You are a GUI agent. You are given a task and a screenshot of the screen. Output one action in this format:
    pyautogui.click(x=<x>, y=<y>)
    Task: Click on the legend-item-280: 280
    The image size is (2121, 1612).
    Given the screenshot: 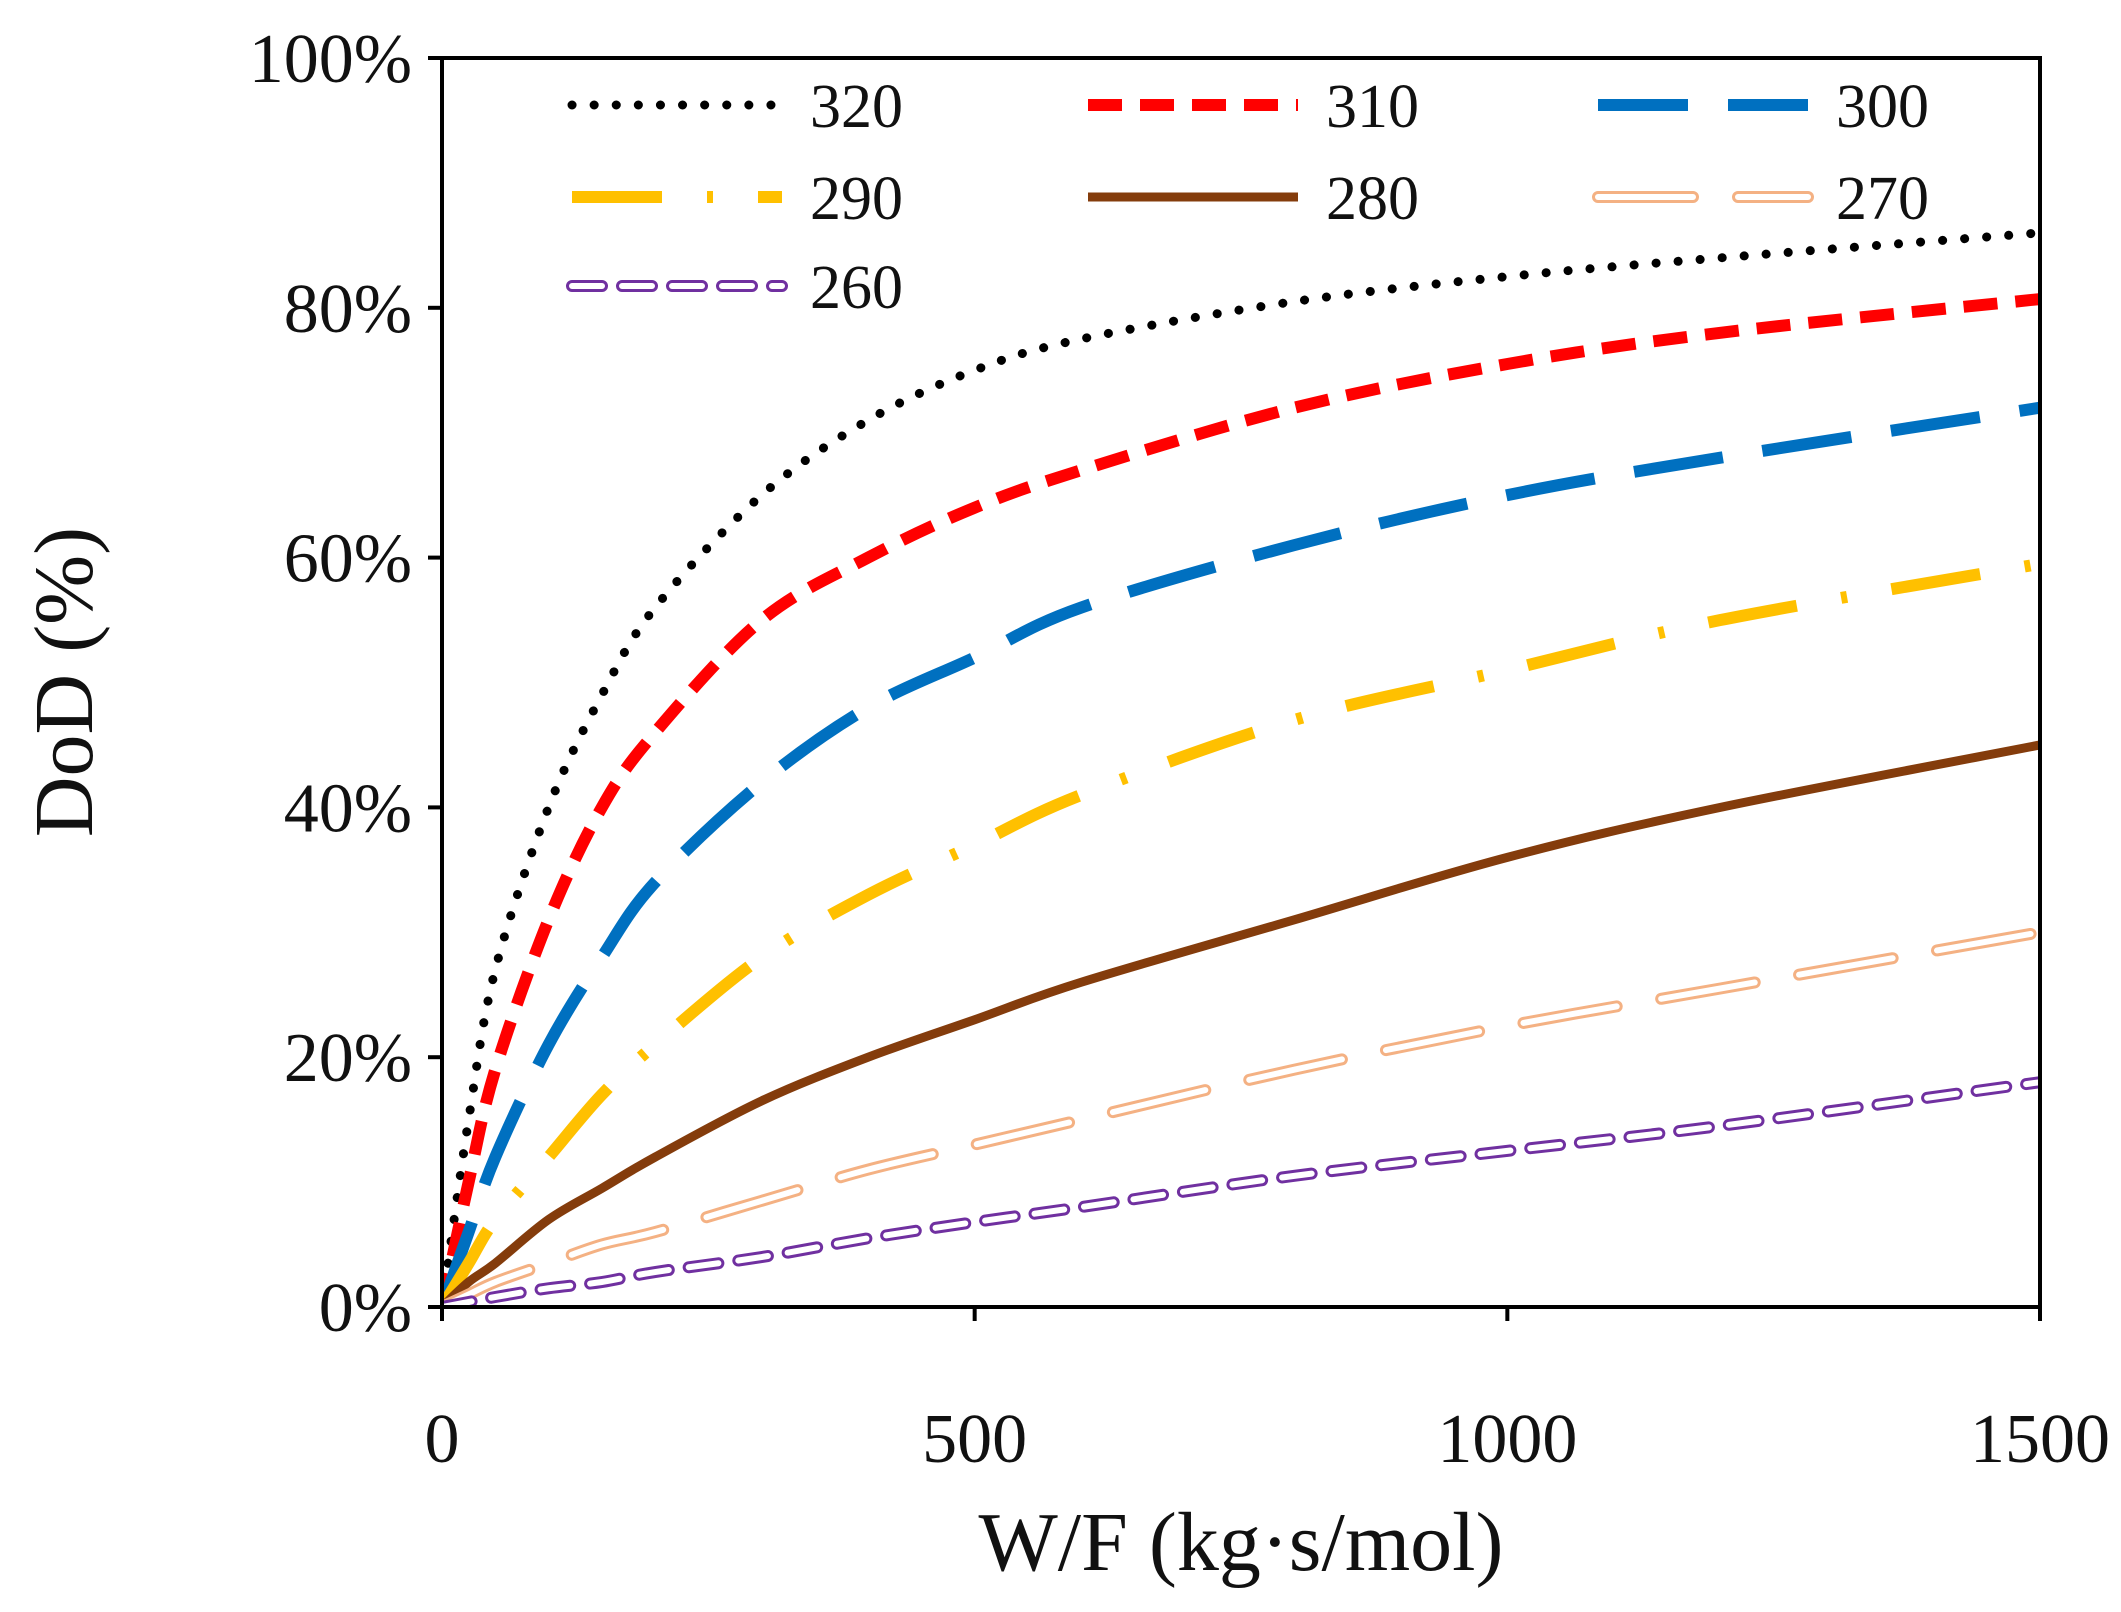 What is the action you would take?
    pyautogui.click(x=1253, y=199)
    